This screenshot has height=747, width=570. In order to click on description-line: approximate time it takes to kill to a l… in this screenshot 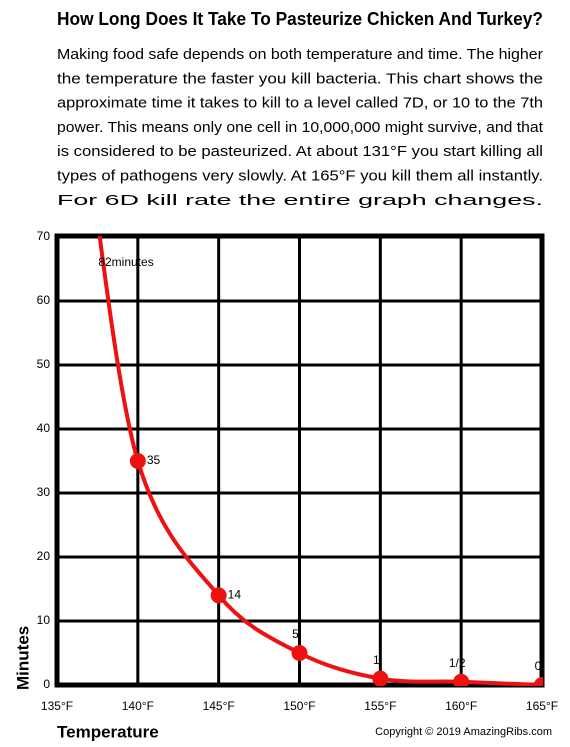, I will do `click(300, 103)`.